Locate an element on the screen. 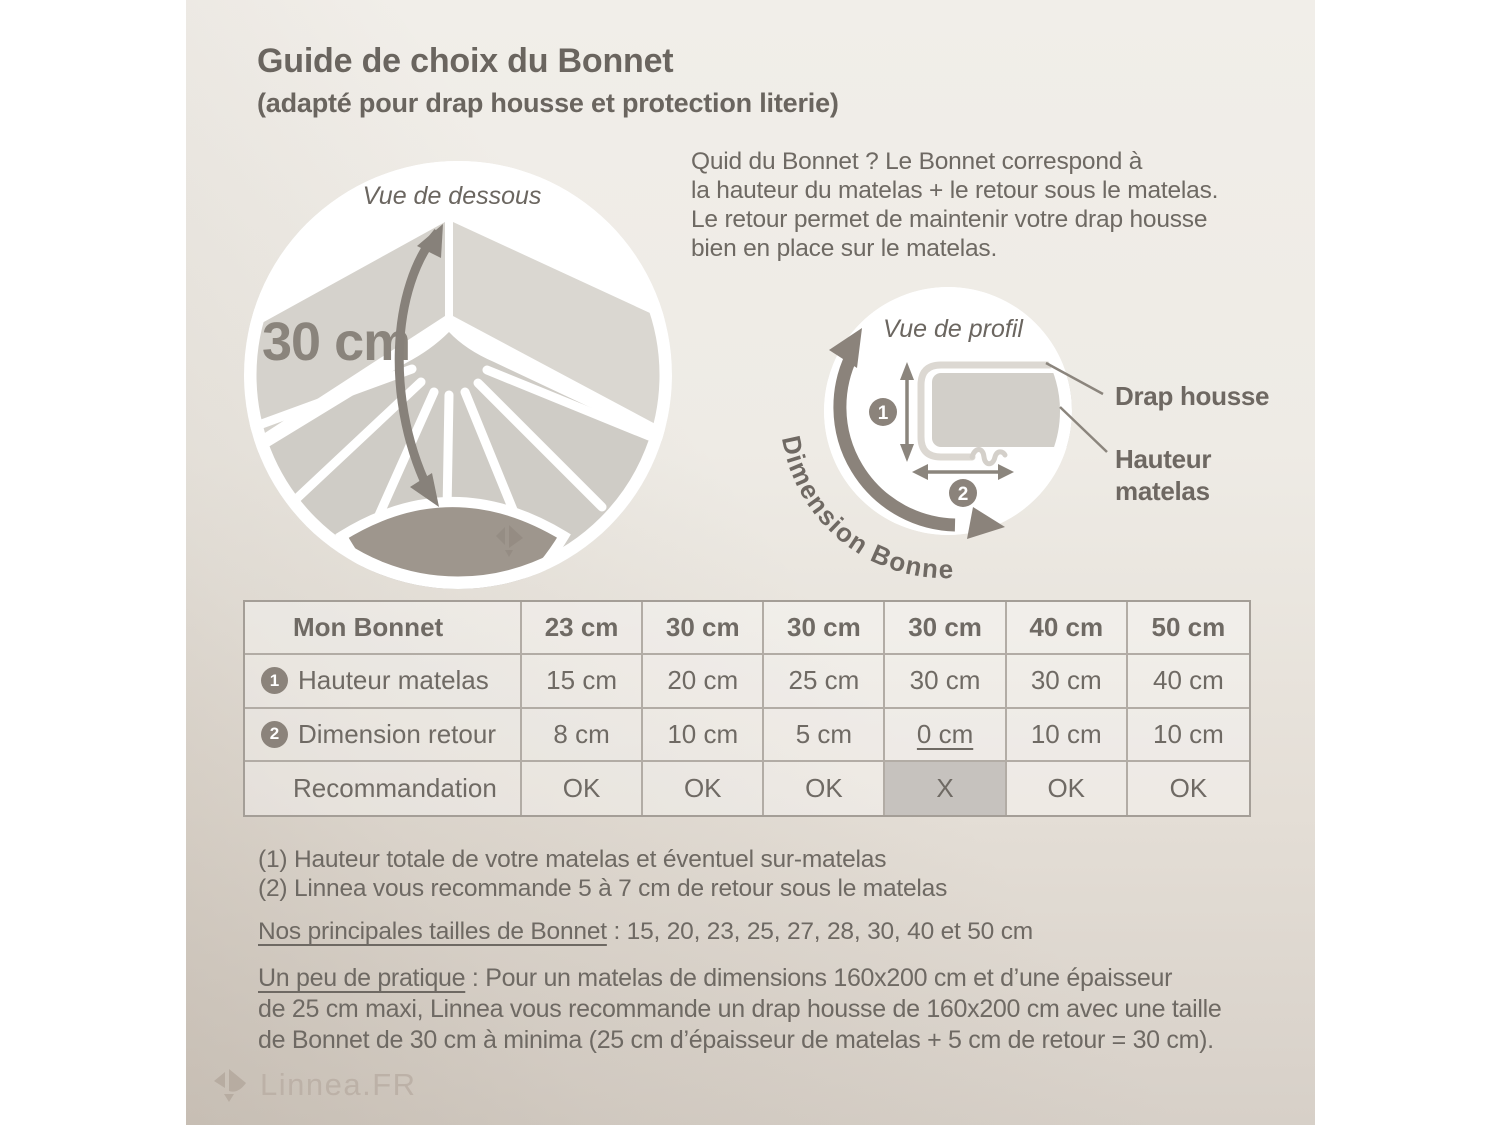 This screenshot has height=1125, width=1500. return-double-arrow is located at coordinates (963, 472).